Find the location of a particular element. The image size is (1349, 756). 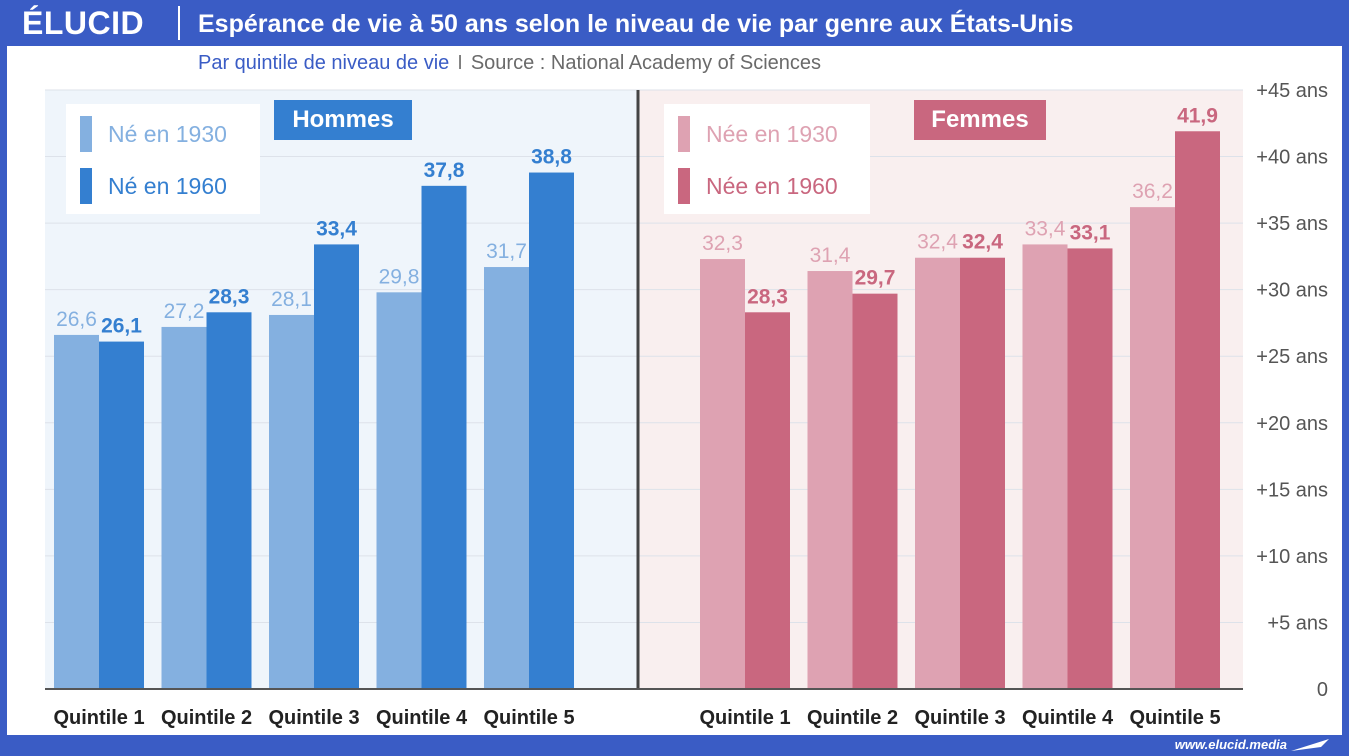

y-tick-label: +10 ans is located at coordinates (1292, 557).